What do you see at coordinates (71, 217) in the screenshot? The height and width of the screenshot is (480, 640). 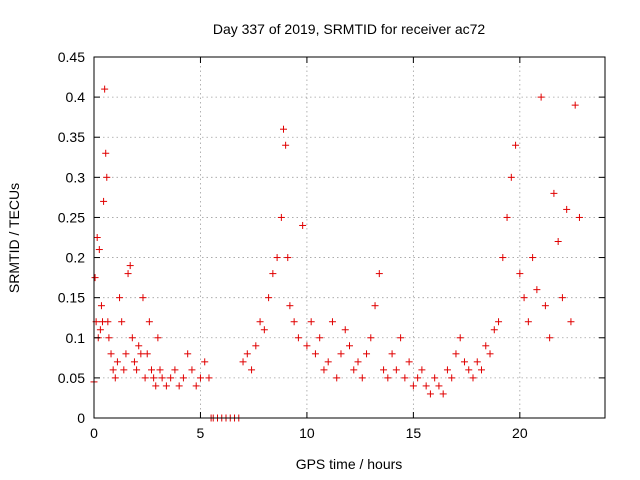 I see `y-tick-label: 0.25` at bounding box center [71, 217].